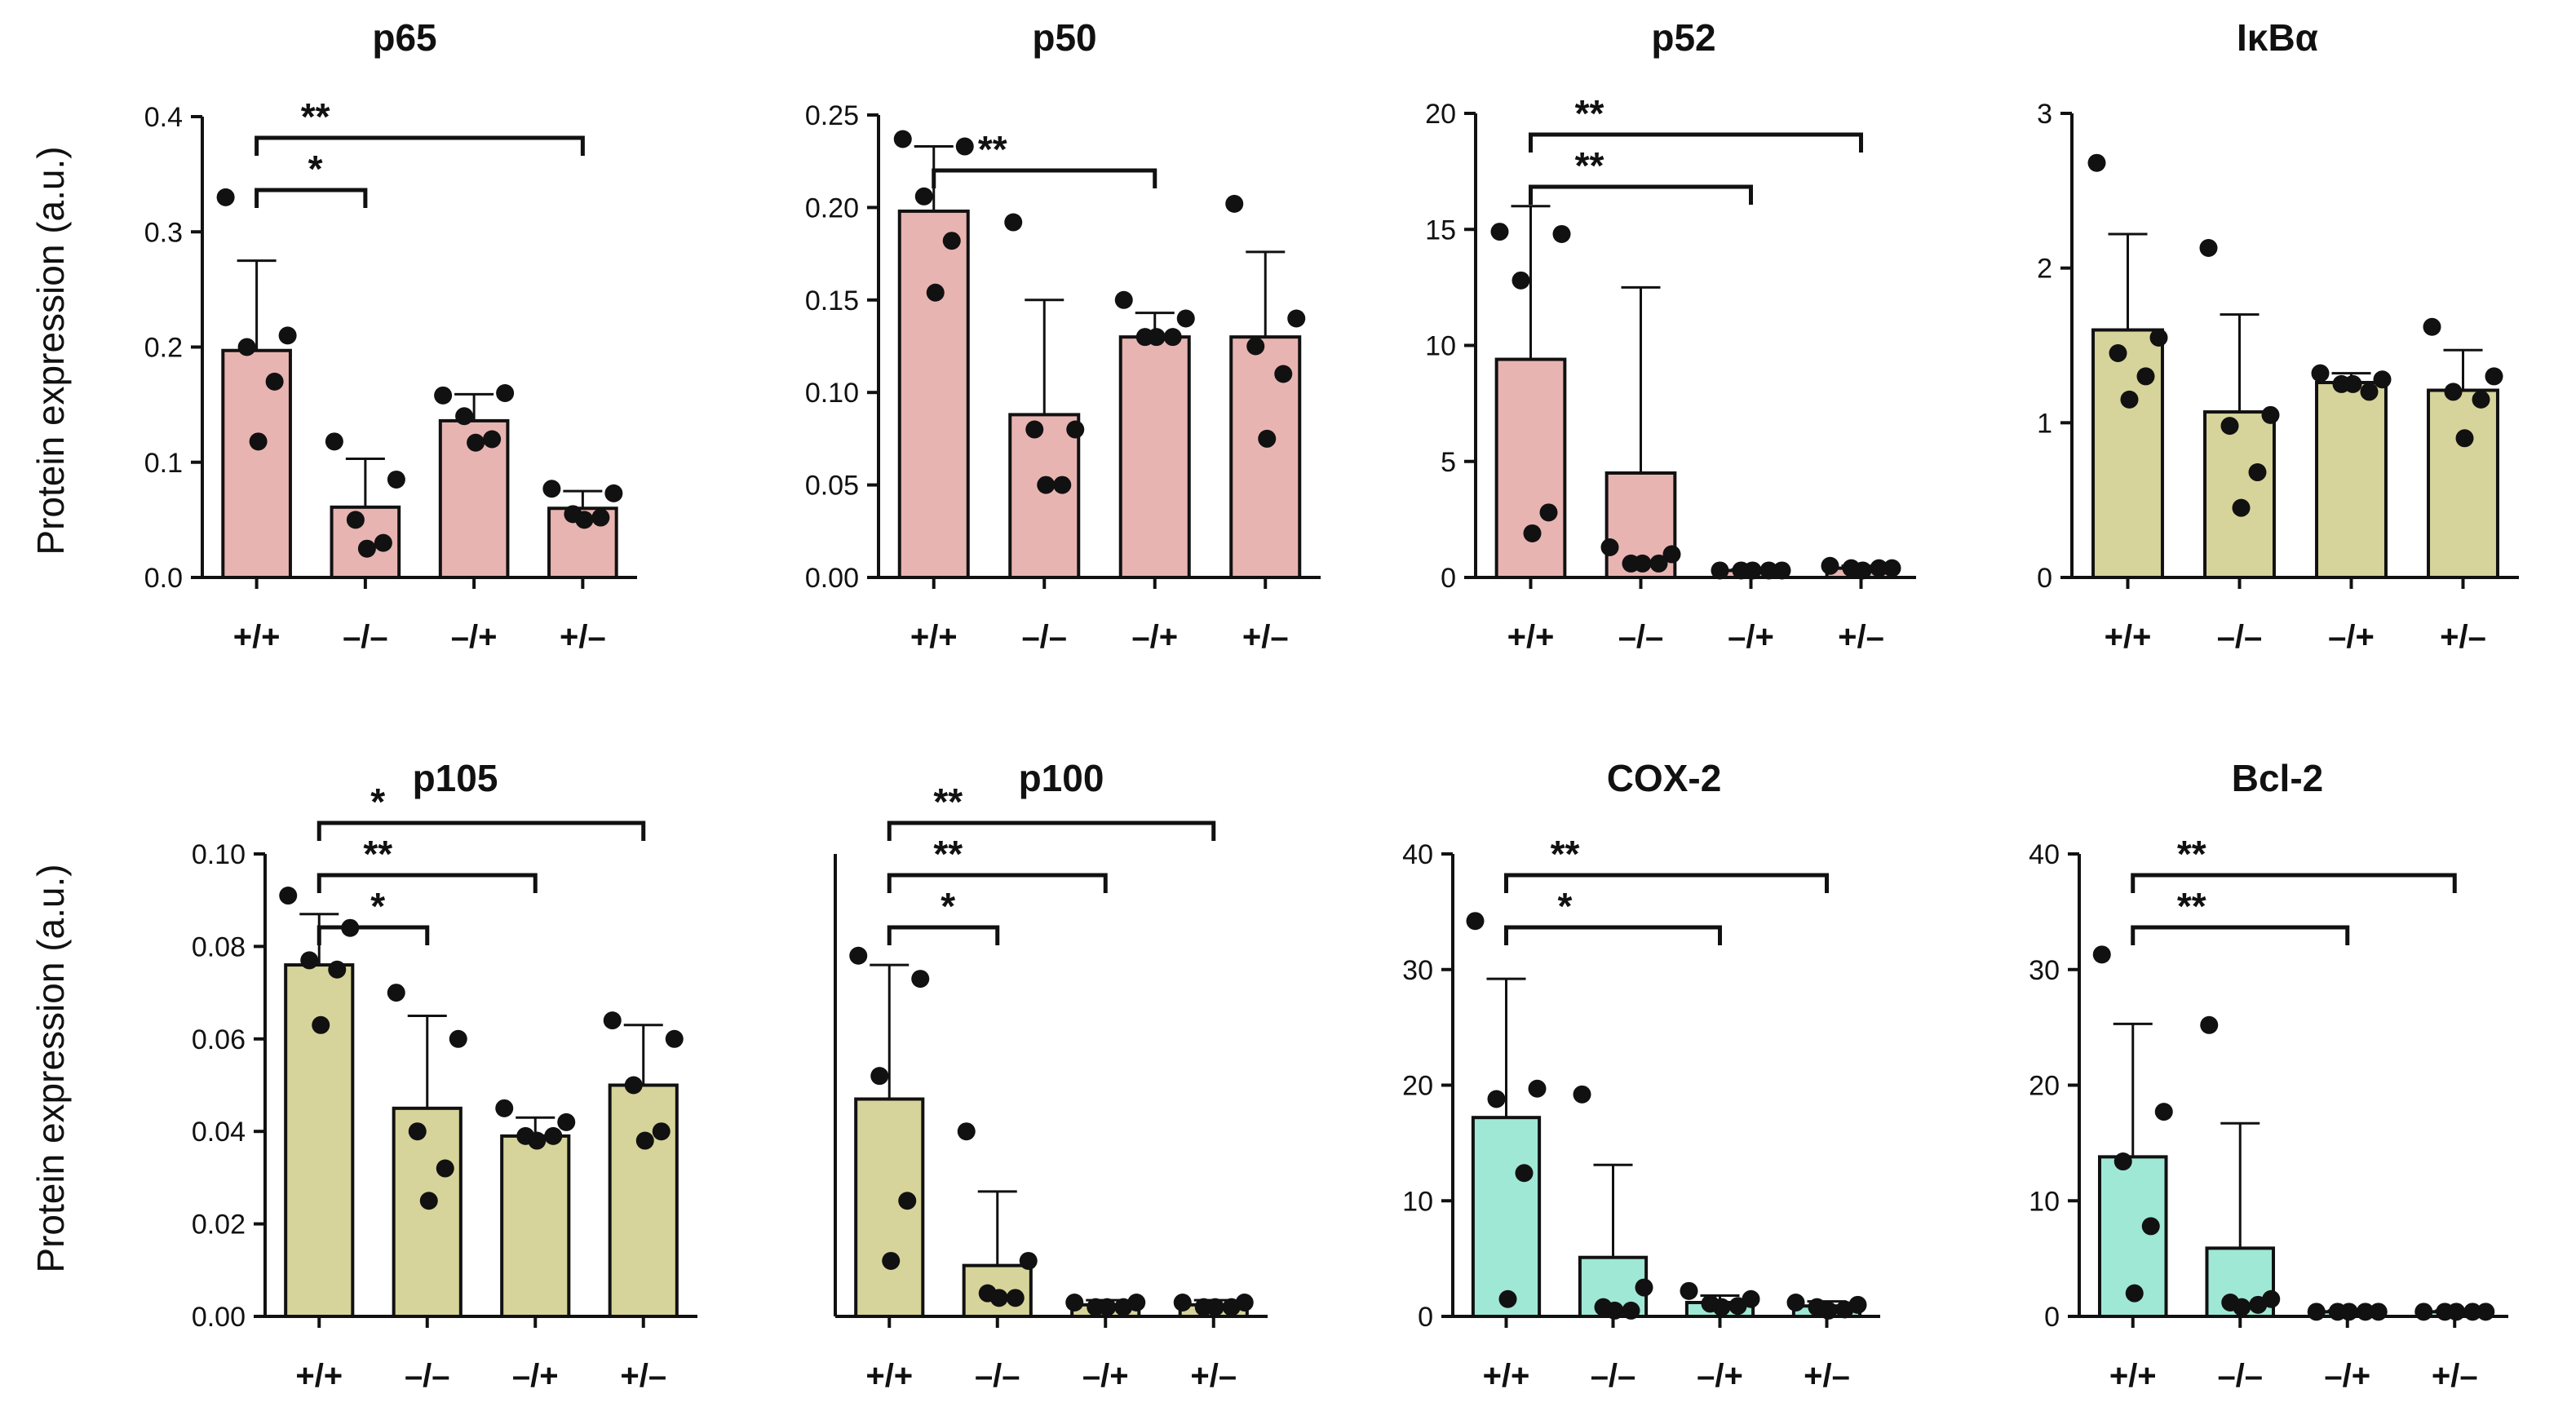  Describe the element at coordinates (1051, 1075) in the screenshot. I see `panel-6: p100+/+ –/– –/+ +/–*****` at that location.